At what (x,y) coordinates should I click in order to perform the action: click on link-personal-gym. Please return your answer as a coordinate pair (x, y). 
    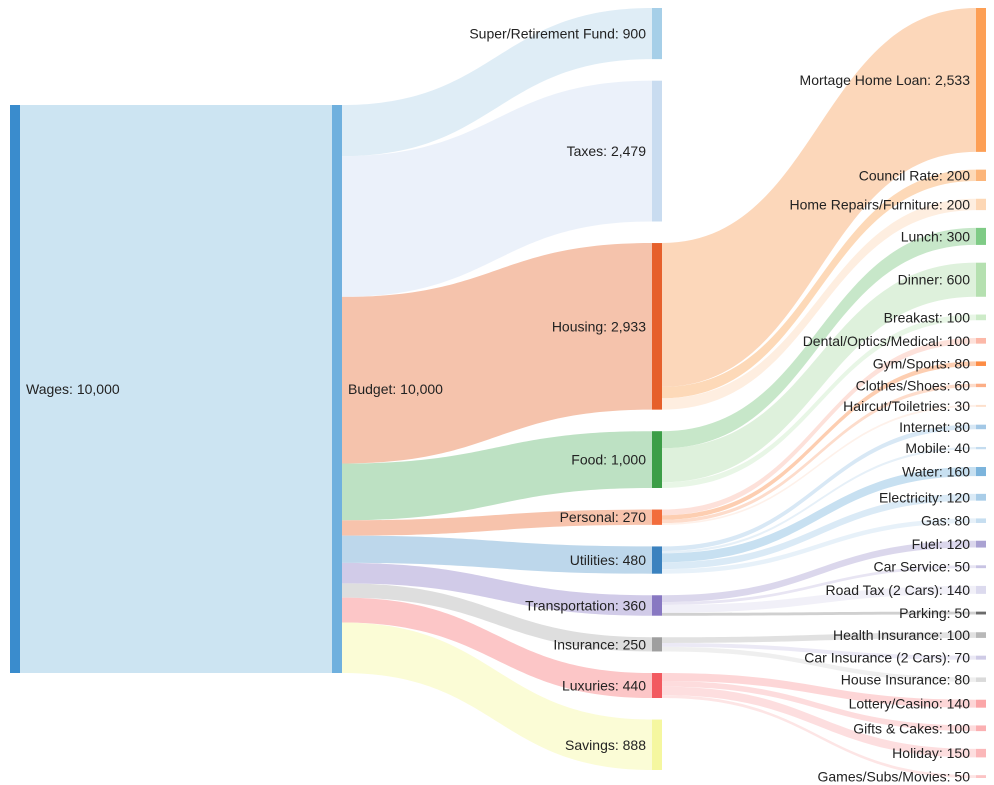
    Looking at the image, I should click on (819, 440).